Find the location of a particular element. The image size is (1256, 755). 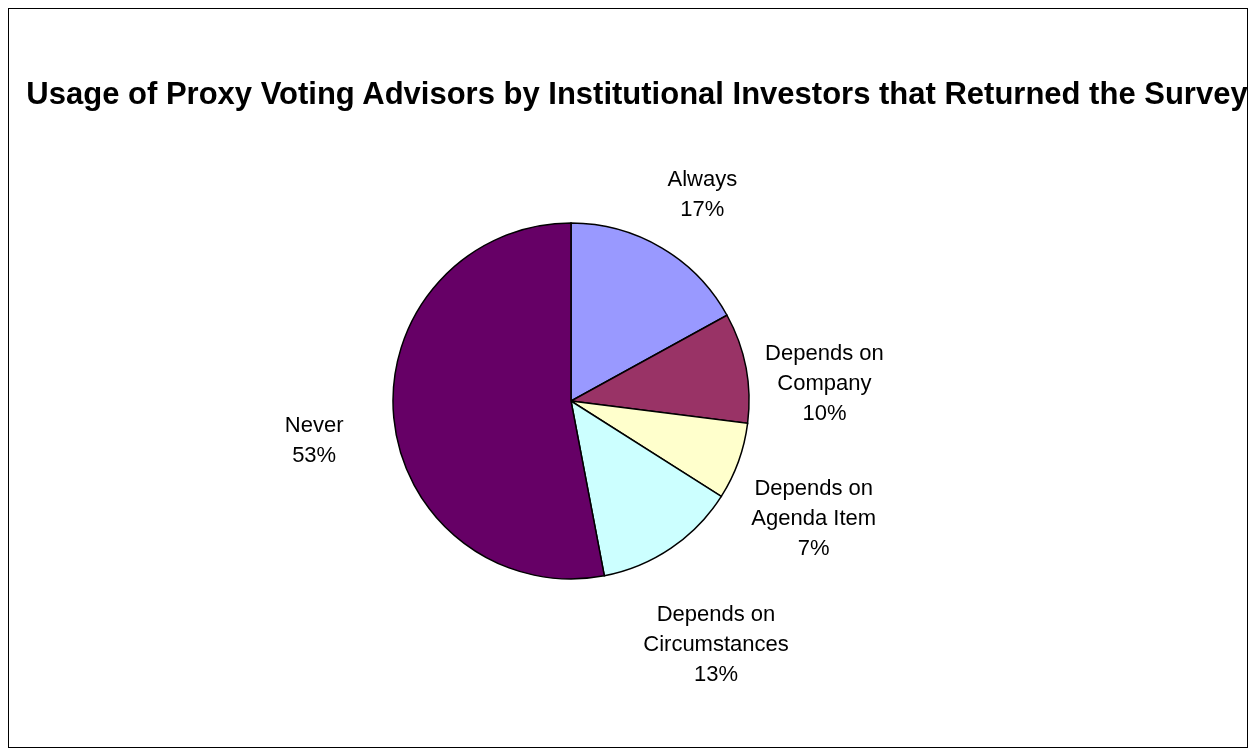

slice-label: Depends on Agenda Item is located at coordinates (814, 503).